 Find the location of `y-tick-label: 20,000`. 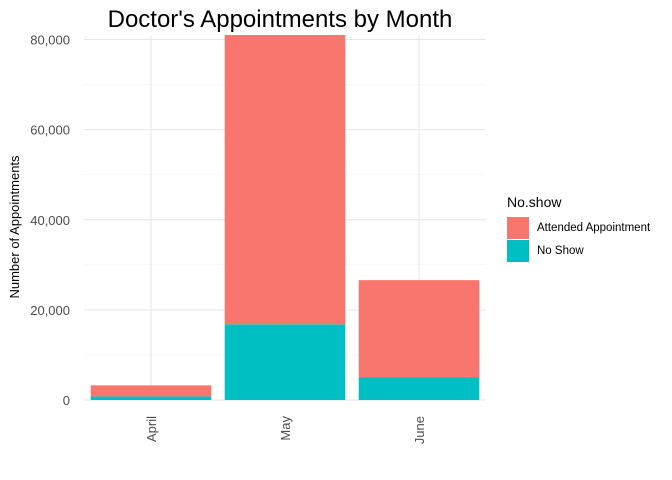

y-tick-label: 20,000 is located at coordinates (50, 310).